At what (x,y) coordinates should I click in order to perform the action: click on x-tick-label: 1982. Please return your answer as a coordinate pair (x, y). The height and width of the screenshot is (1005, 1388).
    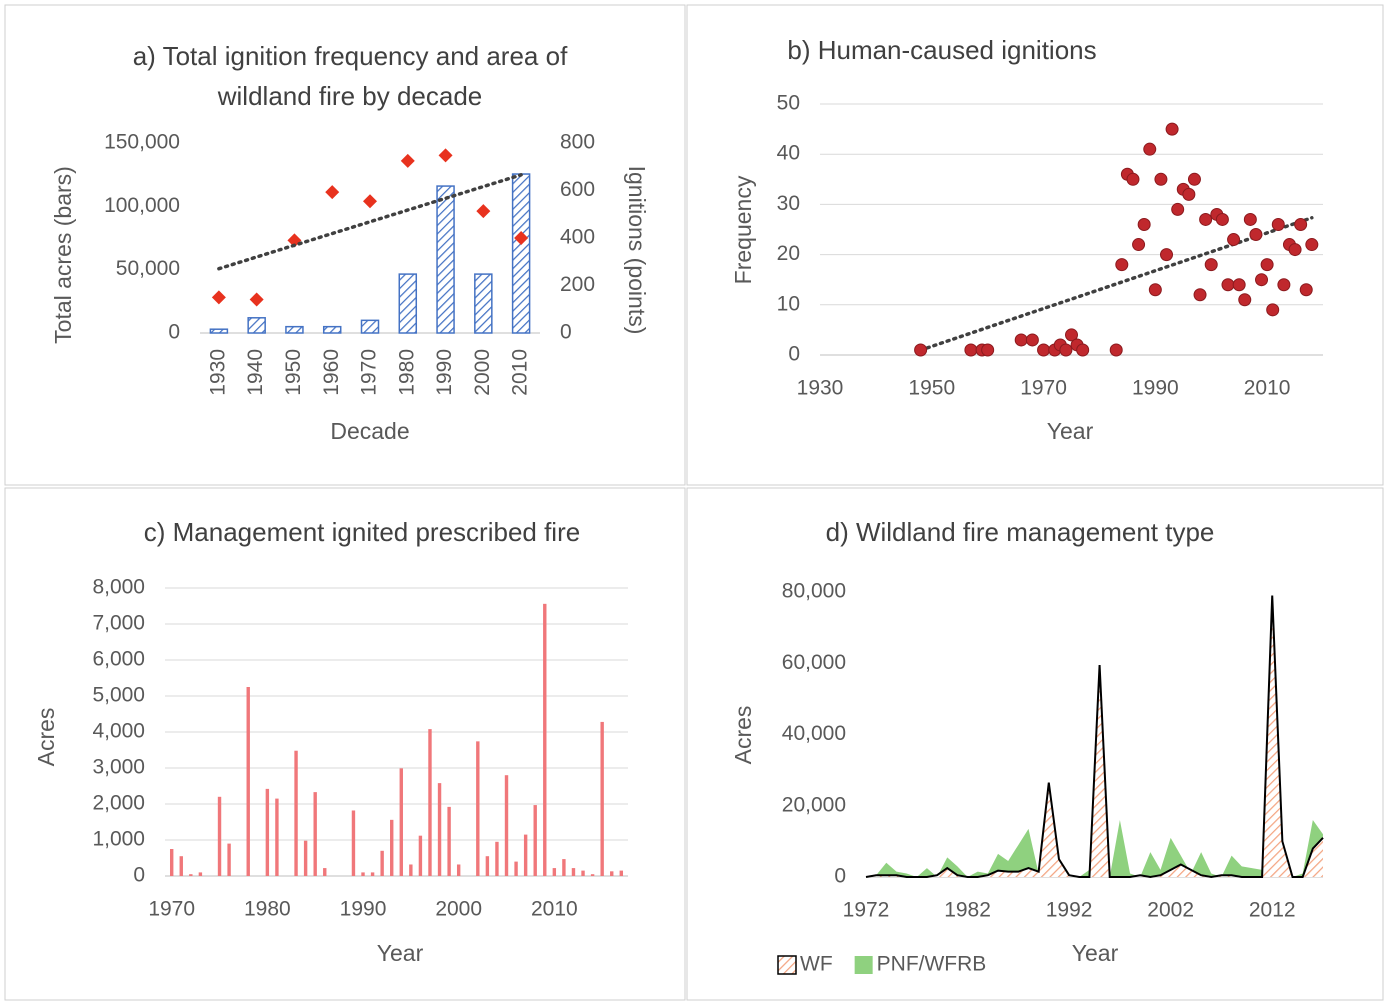
    Looking at the image, I should click on (967, 910).